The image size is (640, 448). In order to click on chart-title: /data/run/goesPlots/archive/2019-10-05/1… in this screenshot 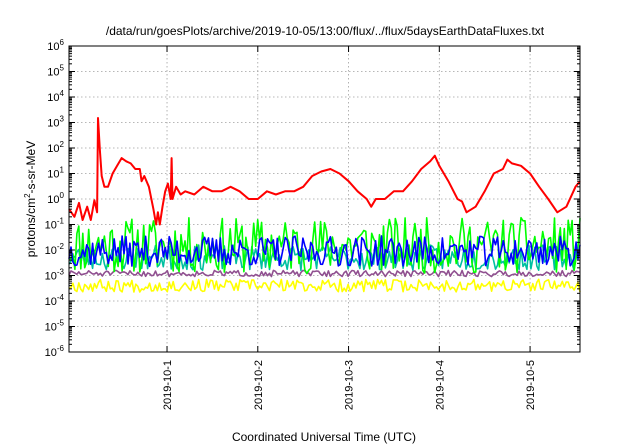, I will do `click(325, 31)`.